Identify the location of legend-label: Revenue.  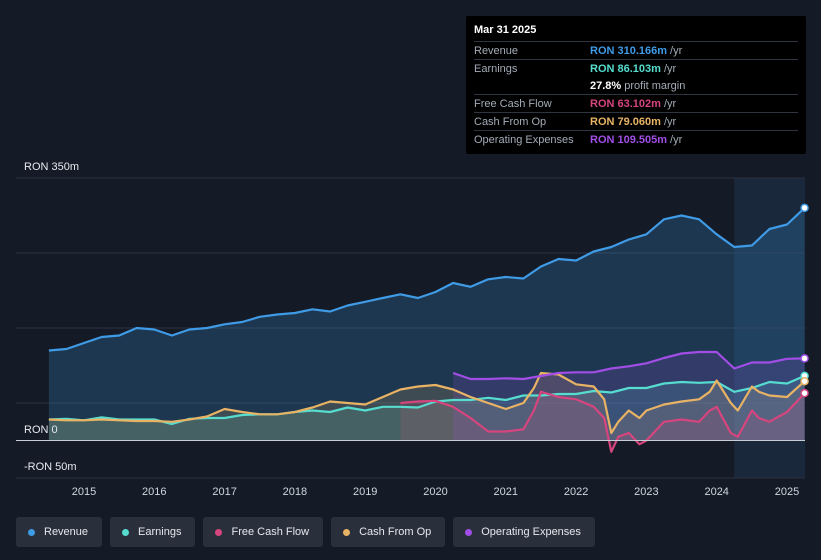
(66, 532).